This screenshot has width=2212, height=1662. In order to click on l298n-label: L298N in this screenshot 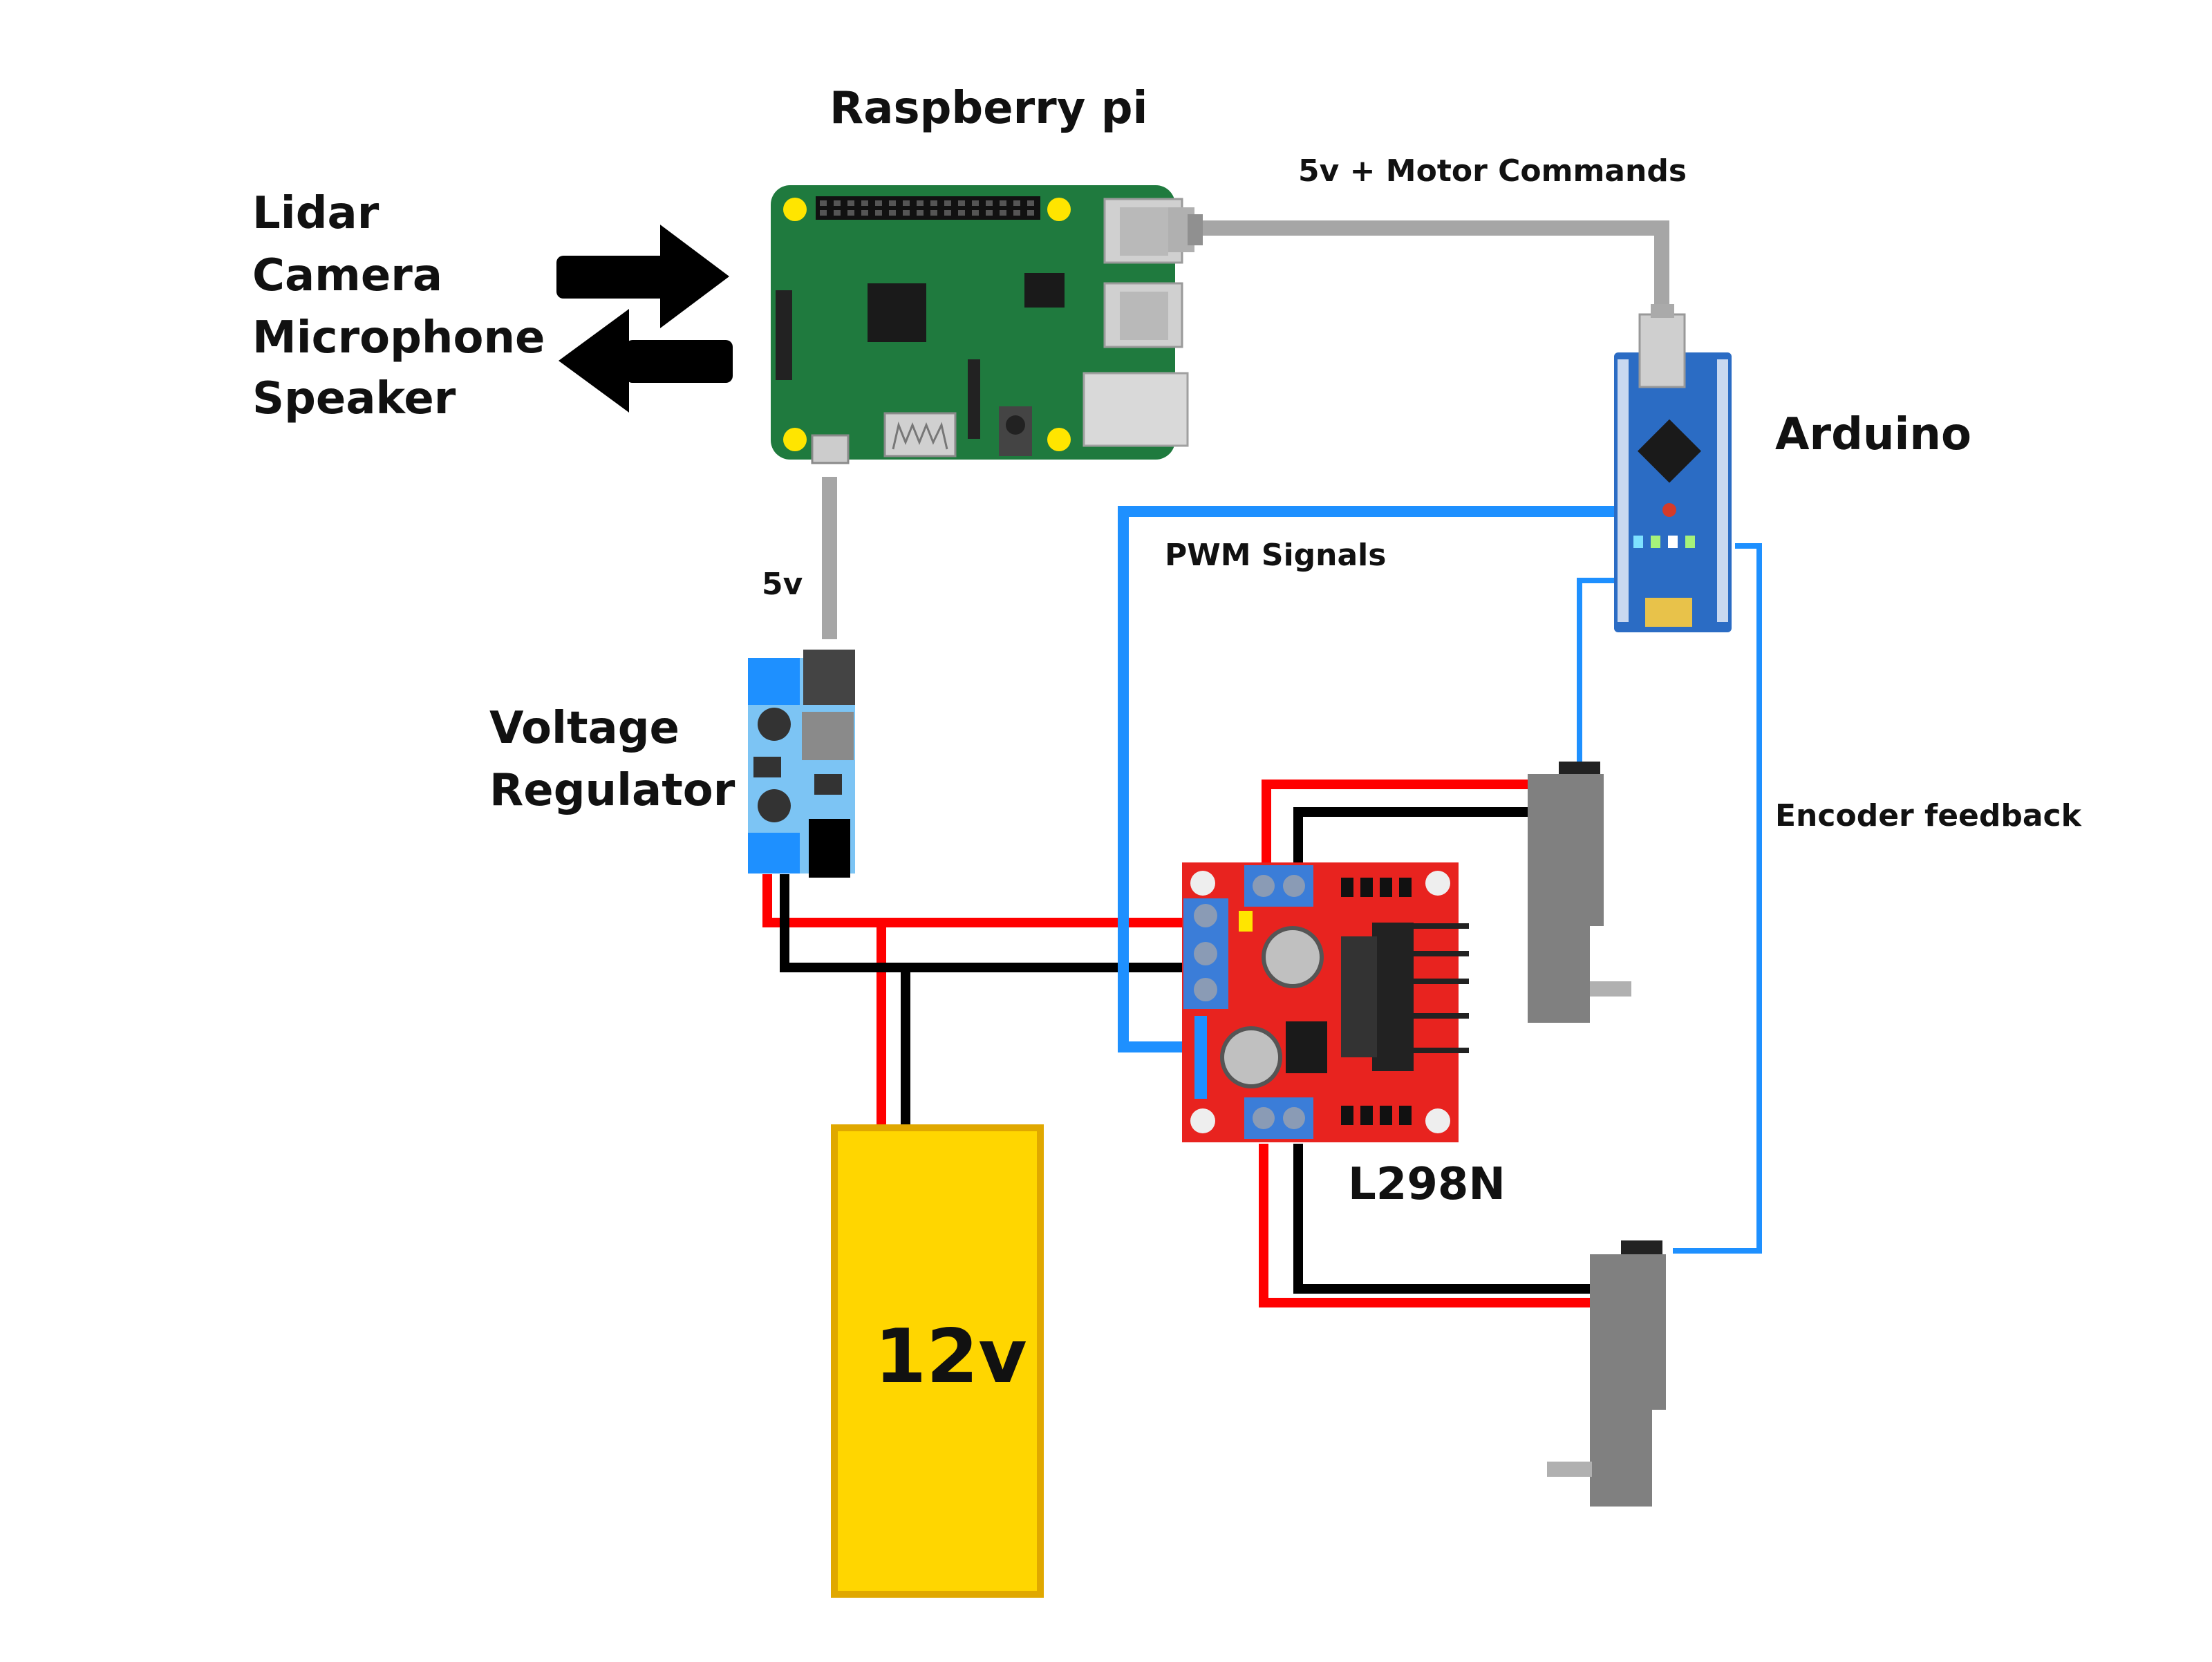, I will do `click(1427, 1184)`.